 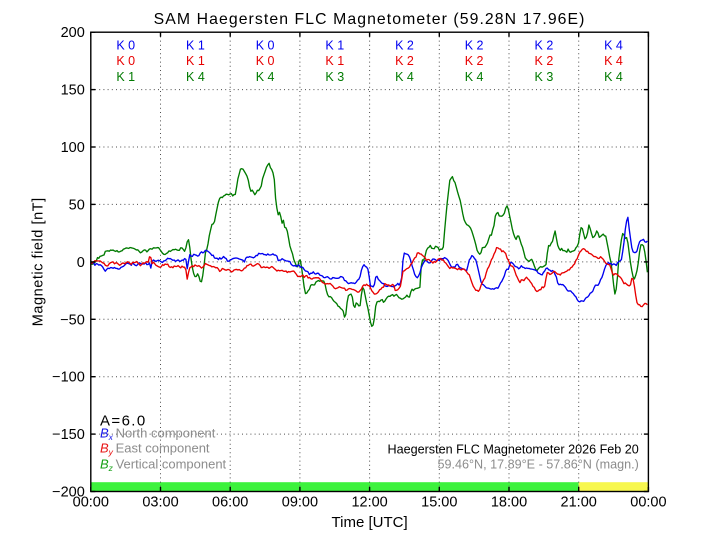 I want to click on svg-text: 09:00, so click(x=300, y=503).